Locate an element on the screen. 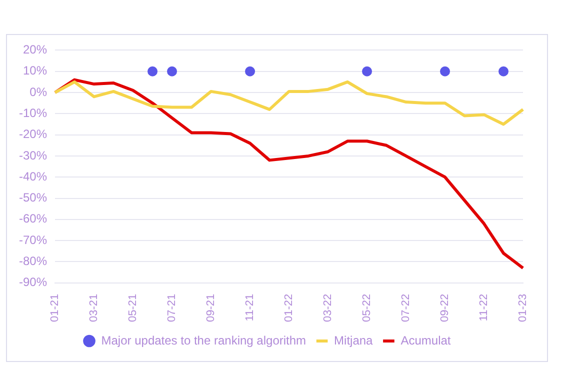  x-tick-label: 01-23 is located at coordinates (523, 308).